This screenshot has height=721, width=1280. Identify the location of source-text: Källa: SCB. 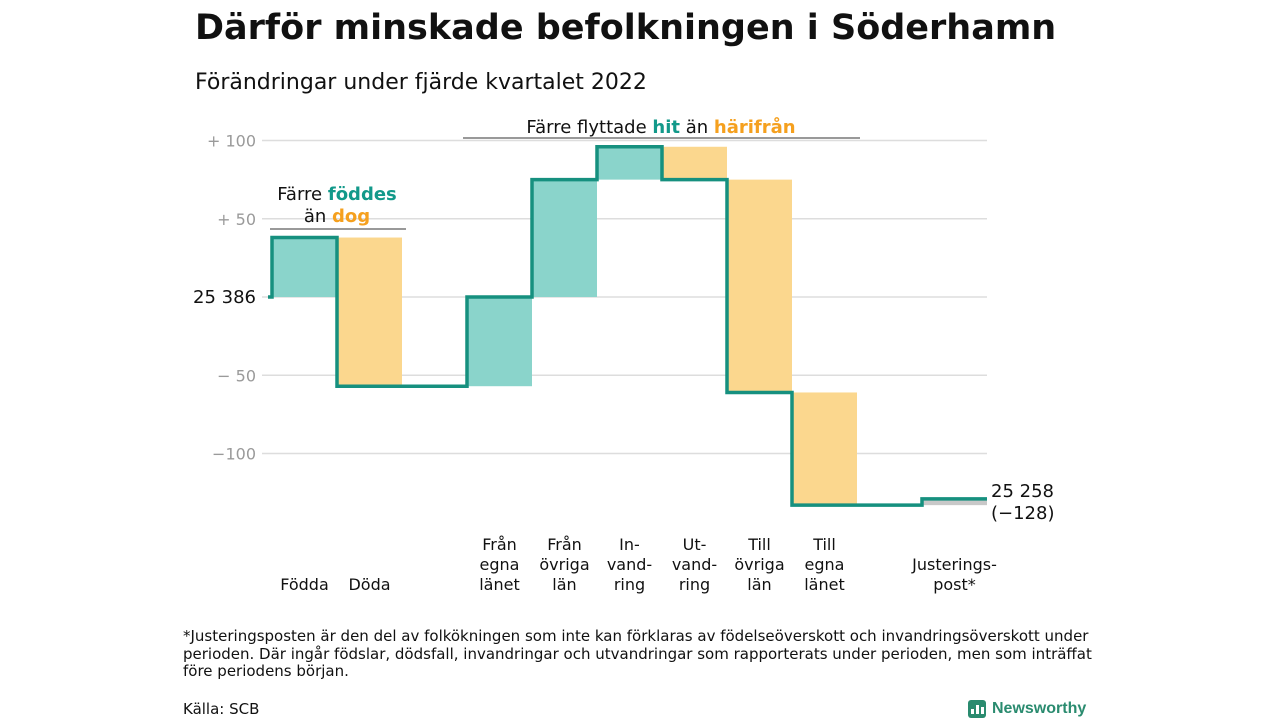
(221, 709).